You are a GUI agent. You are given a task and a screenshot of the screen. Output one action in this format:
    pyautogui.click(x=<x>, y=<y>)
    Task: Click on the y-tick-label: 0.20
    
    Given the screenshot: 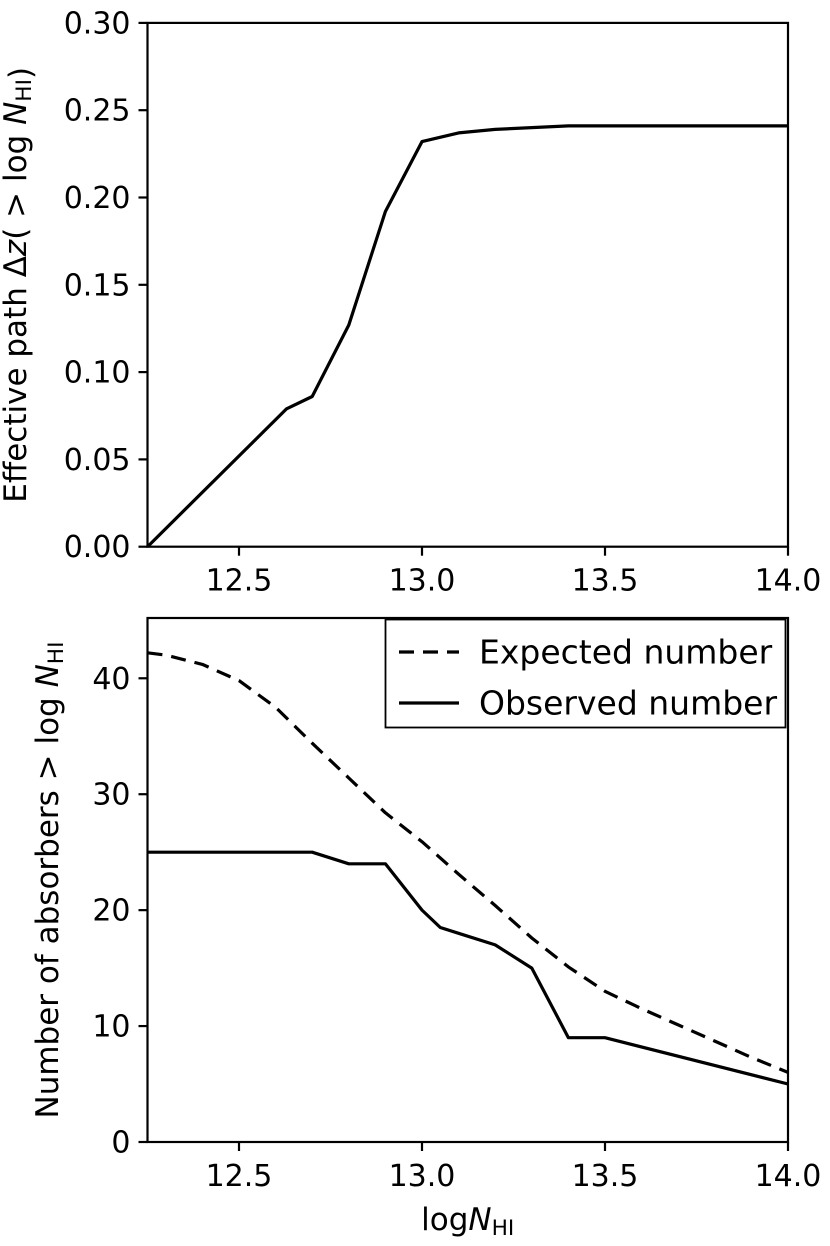 What is the action you would take?
    pyautogui.click(x=97, y=198)
    